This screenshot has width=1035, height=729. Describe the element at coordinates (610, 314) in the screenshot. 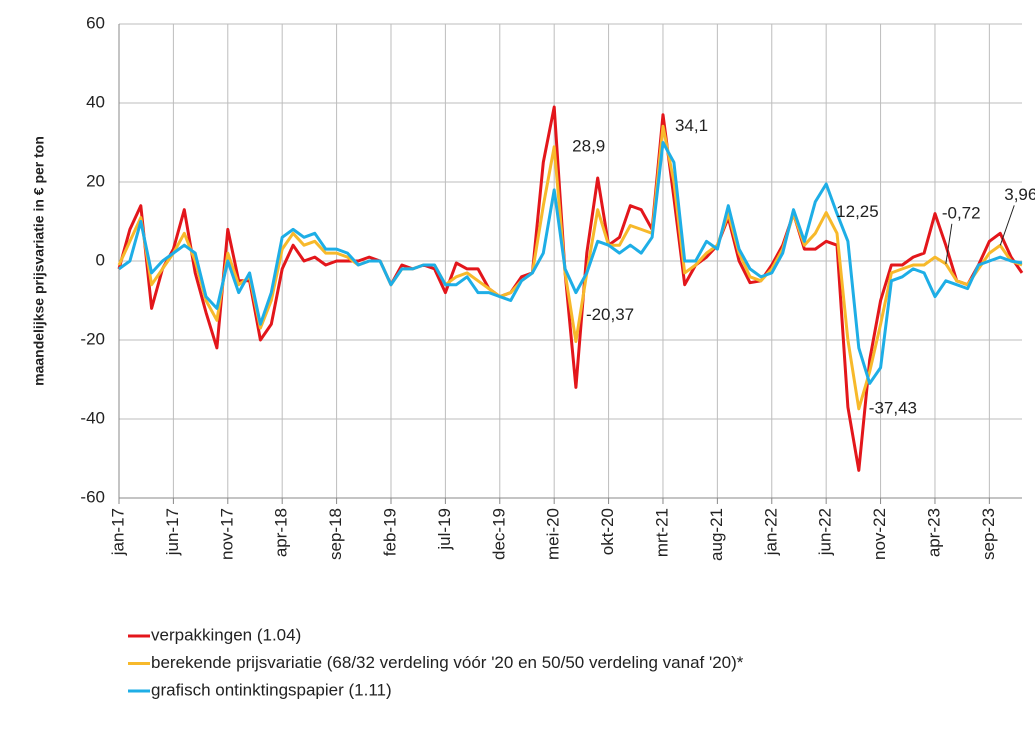

I see `data-label: -20,37` at that location.